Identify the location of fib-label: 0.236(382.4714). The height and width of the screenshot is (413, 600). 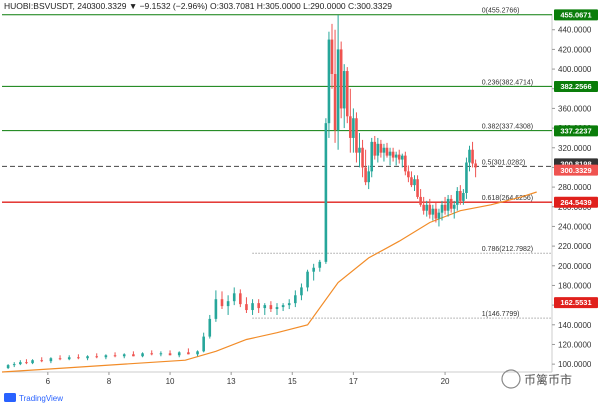
(507, 82).